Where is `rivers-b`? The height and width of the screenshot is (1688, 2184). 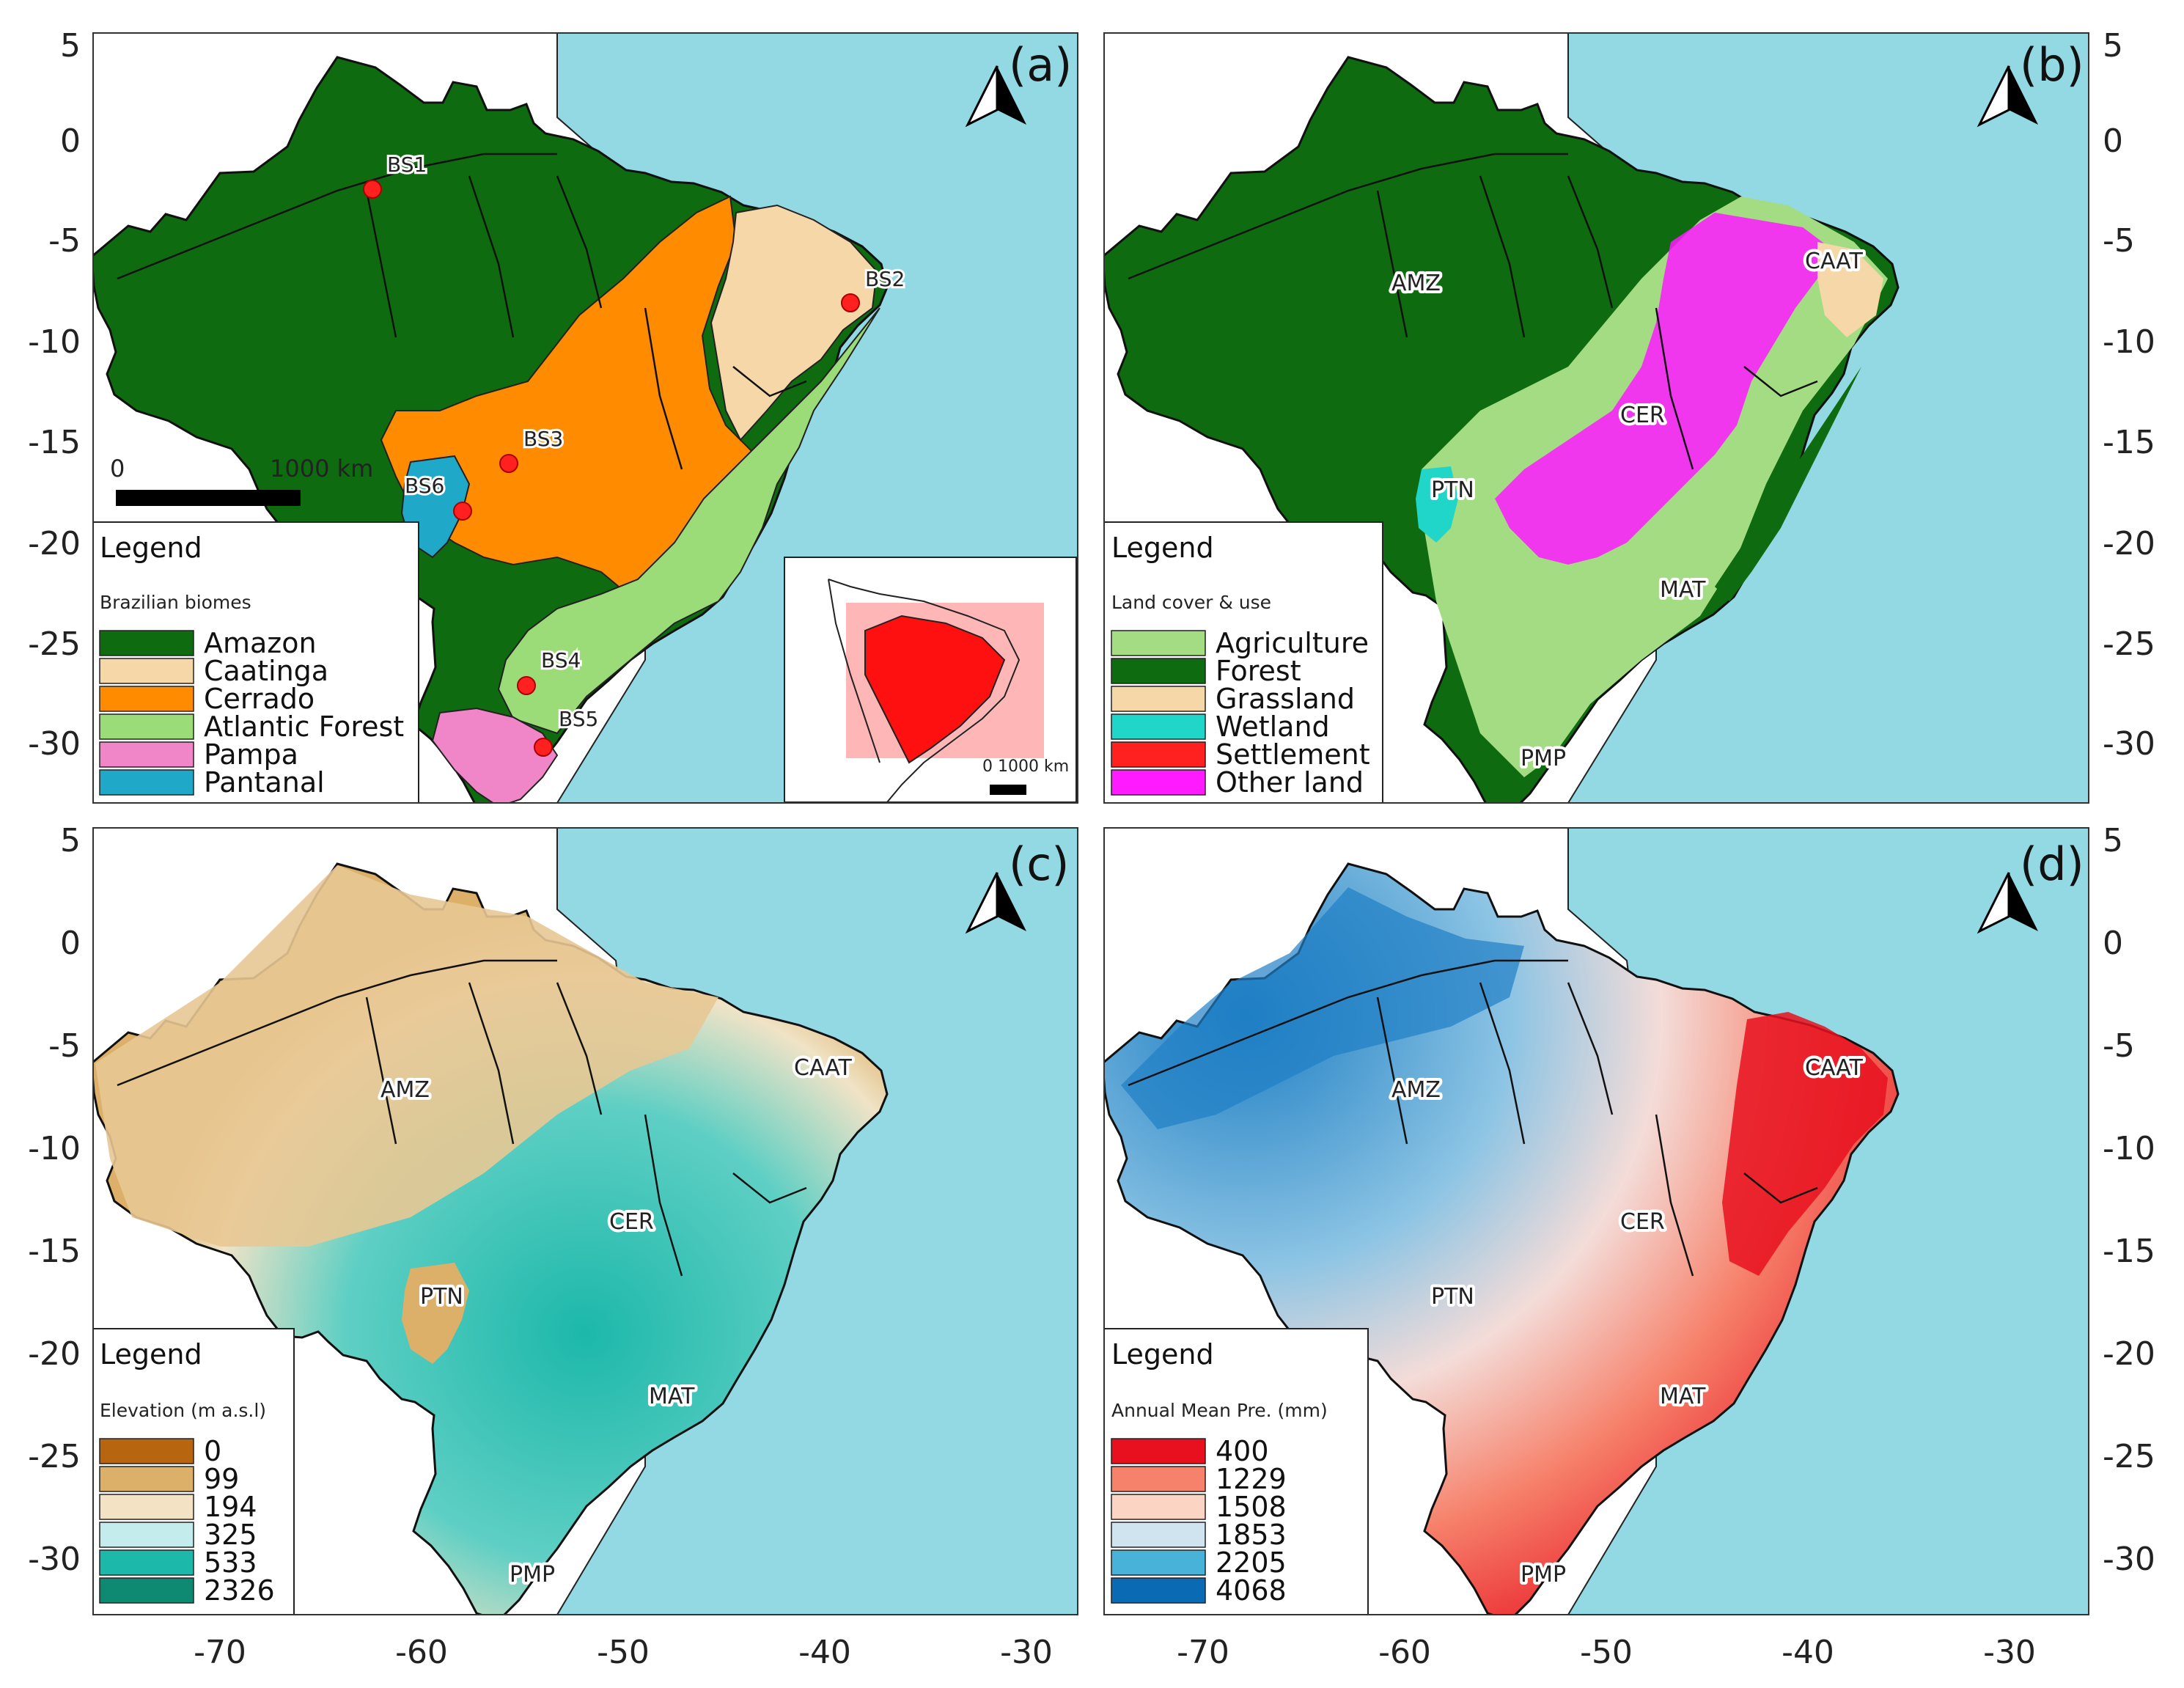 rivers-b is located at coordinates (1473, 311).